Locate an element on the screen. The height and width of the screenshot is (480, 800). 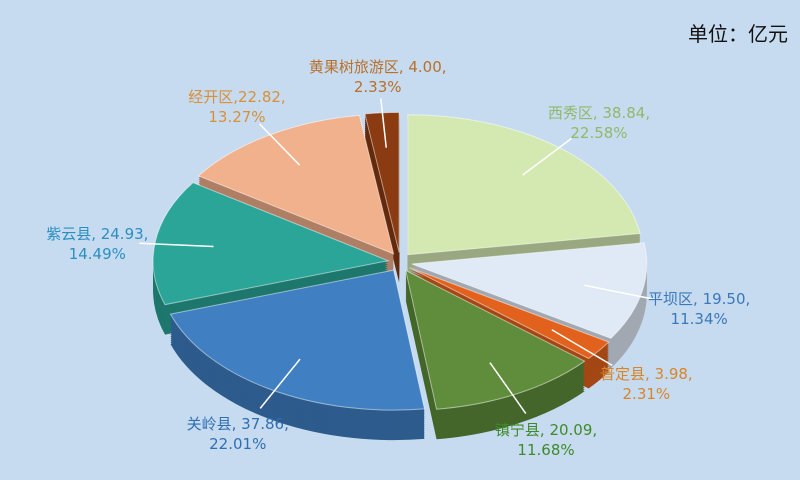
data-label: 平坝区, 19.50, 11.34% is located at coordinates (699, 309).